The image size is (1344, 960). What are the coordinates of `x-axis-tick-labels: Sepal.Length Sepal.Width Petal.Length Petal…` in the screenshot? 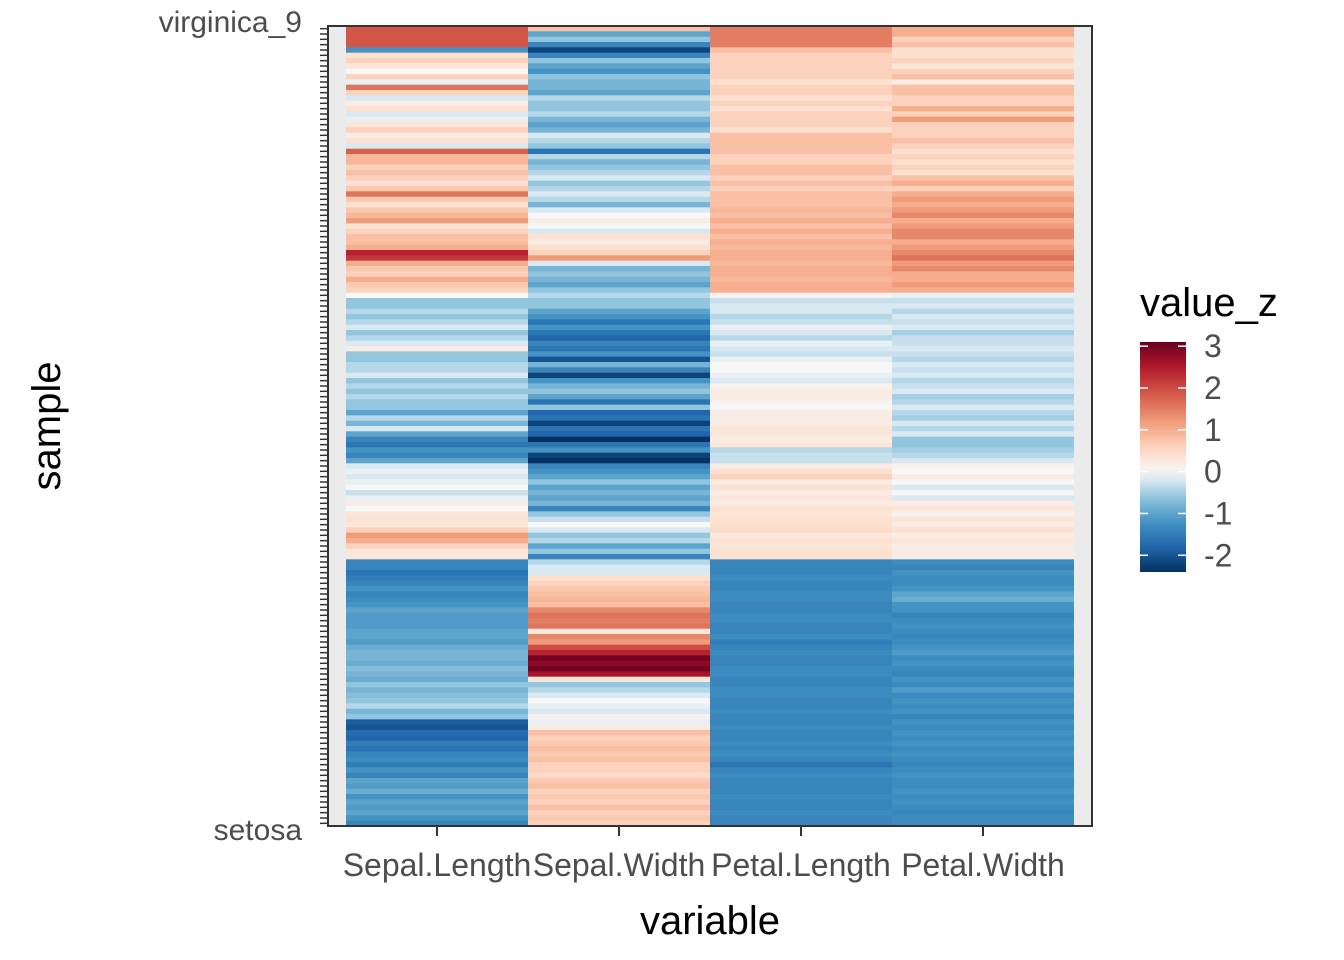 It's located at (704, 865).